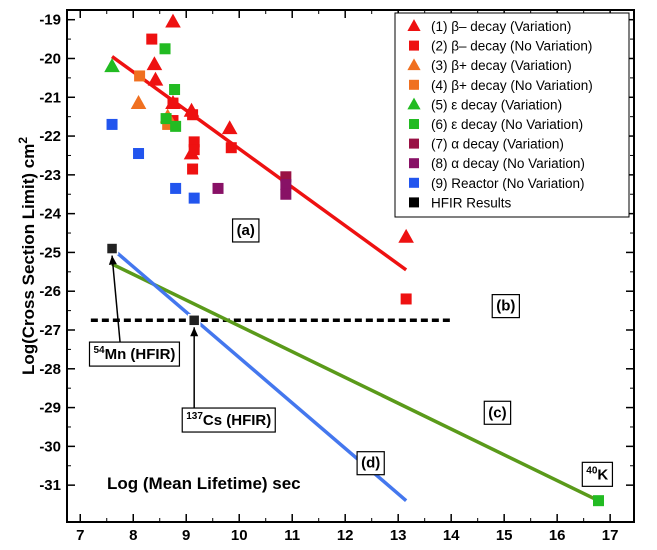  What do you see at coordinates (50, 175) in the screenshot?
I see `y-tick-label: -23` at bounding box center [50, 175].